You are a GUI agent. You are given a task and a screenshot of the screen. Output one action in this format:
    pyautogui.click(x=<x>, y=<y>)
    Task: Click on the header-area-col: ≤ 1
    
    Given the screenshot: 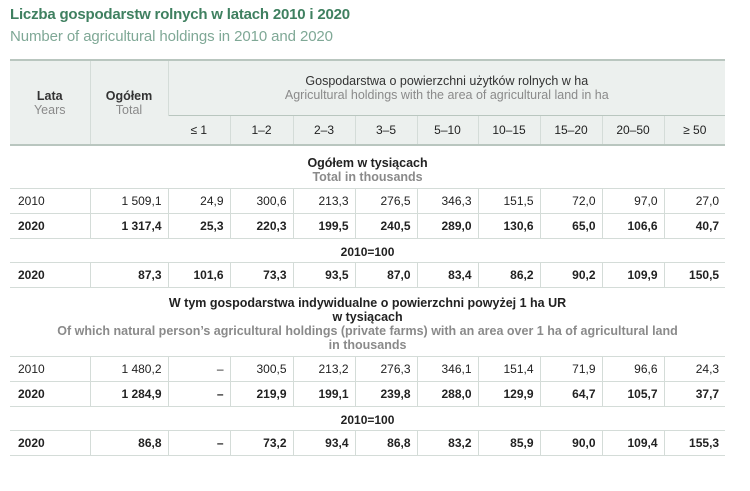 What is the action you would take?
    pyautogui.click(x=199, y=130)
    